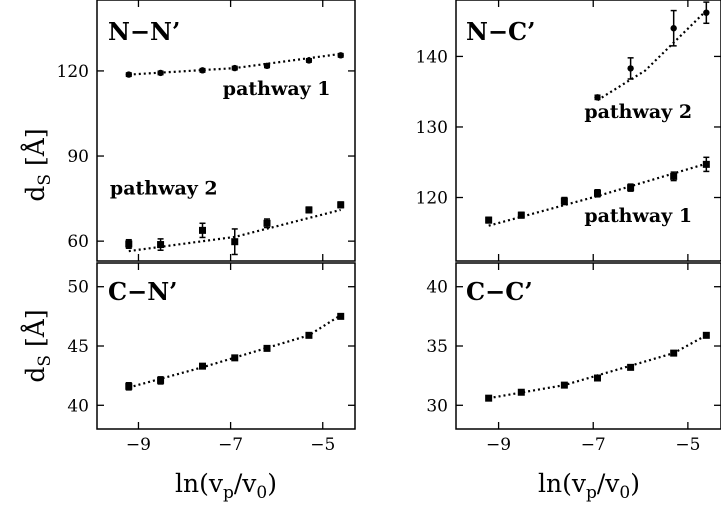 The image size is (721, 509). What do you see at coordinates (589, 486) in the screenshot?
I see `x-axis-label-right: ln(vp/v0)` at bounding box center [589, 486].